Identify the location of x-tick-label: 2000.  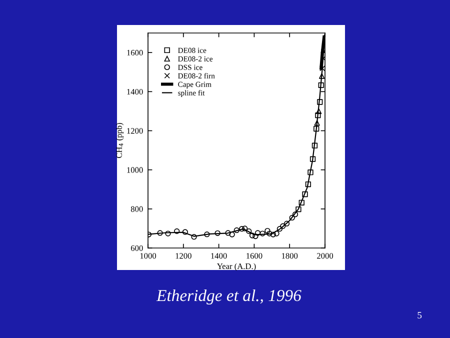
(325, 256).